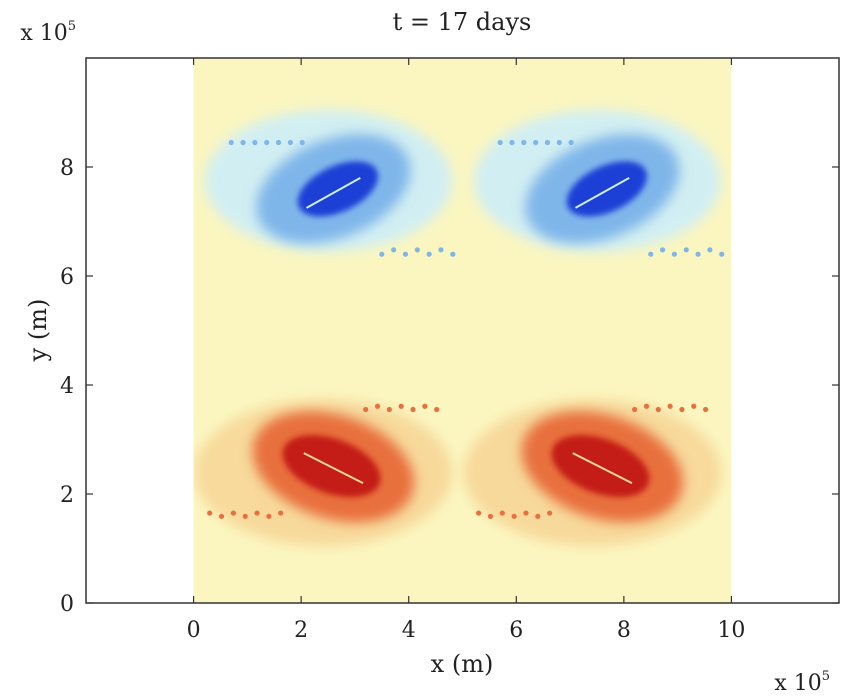  What do you see at coordinates (826, 676) in the screenshot?
I see `x-multiplier-exp: 5` at bounding box center [826, 676].